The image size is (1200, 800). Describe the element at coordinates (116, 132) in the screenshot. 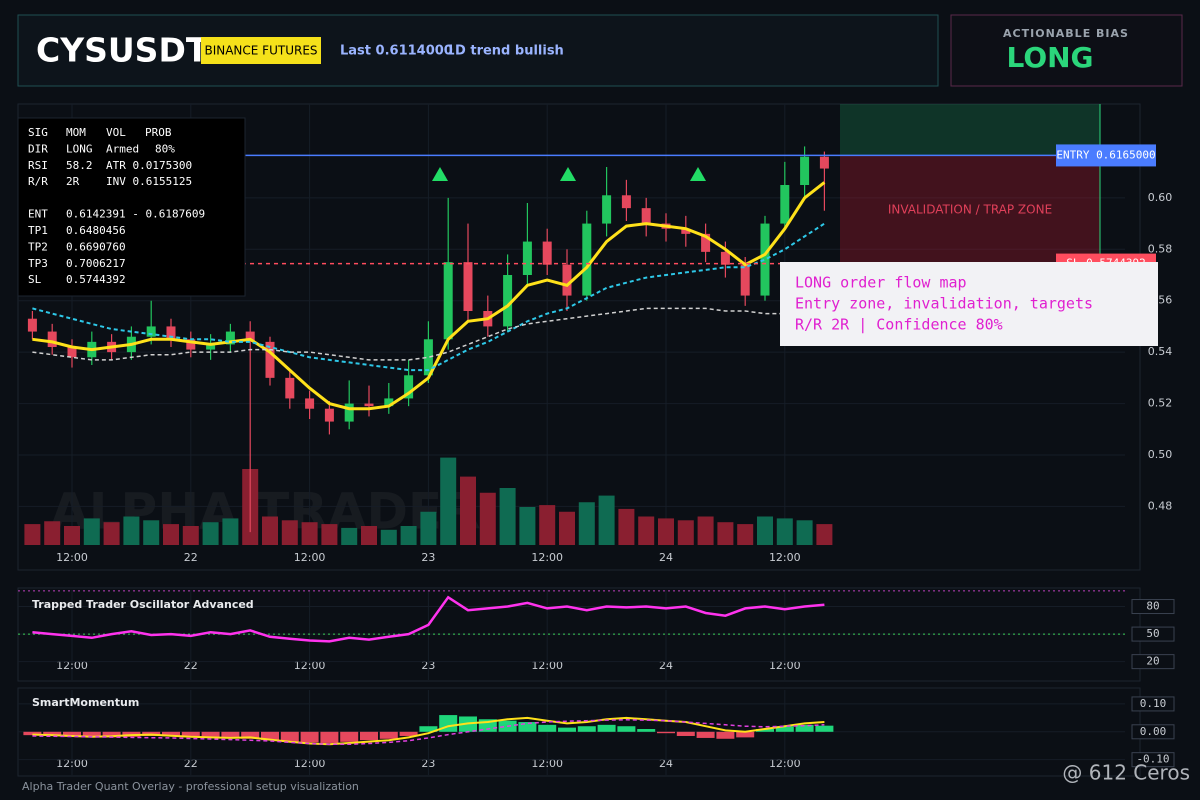

I see `stats-cell: VOL` at that location.